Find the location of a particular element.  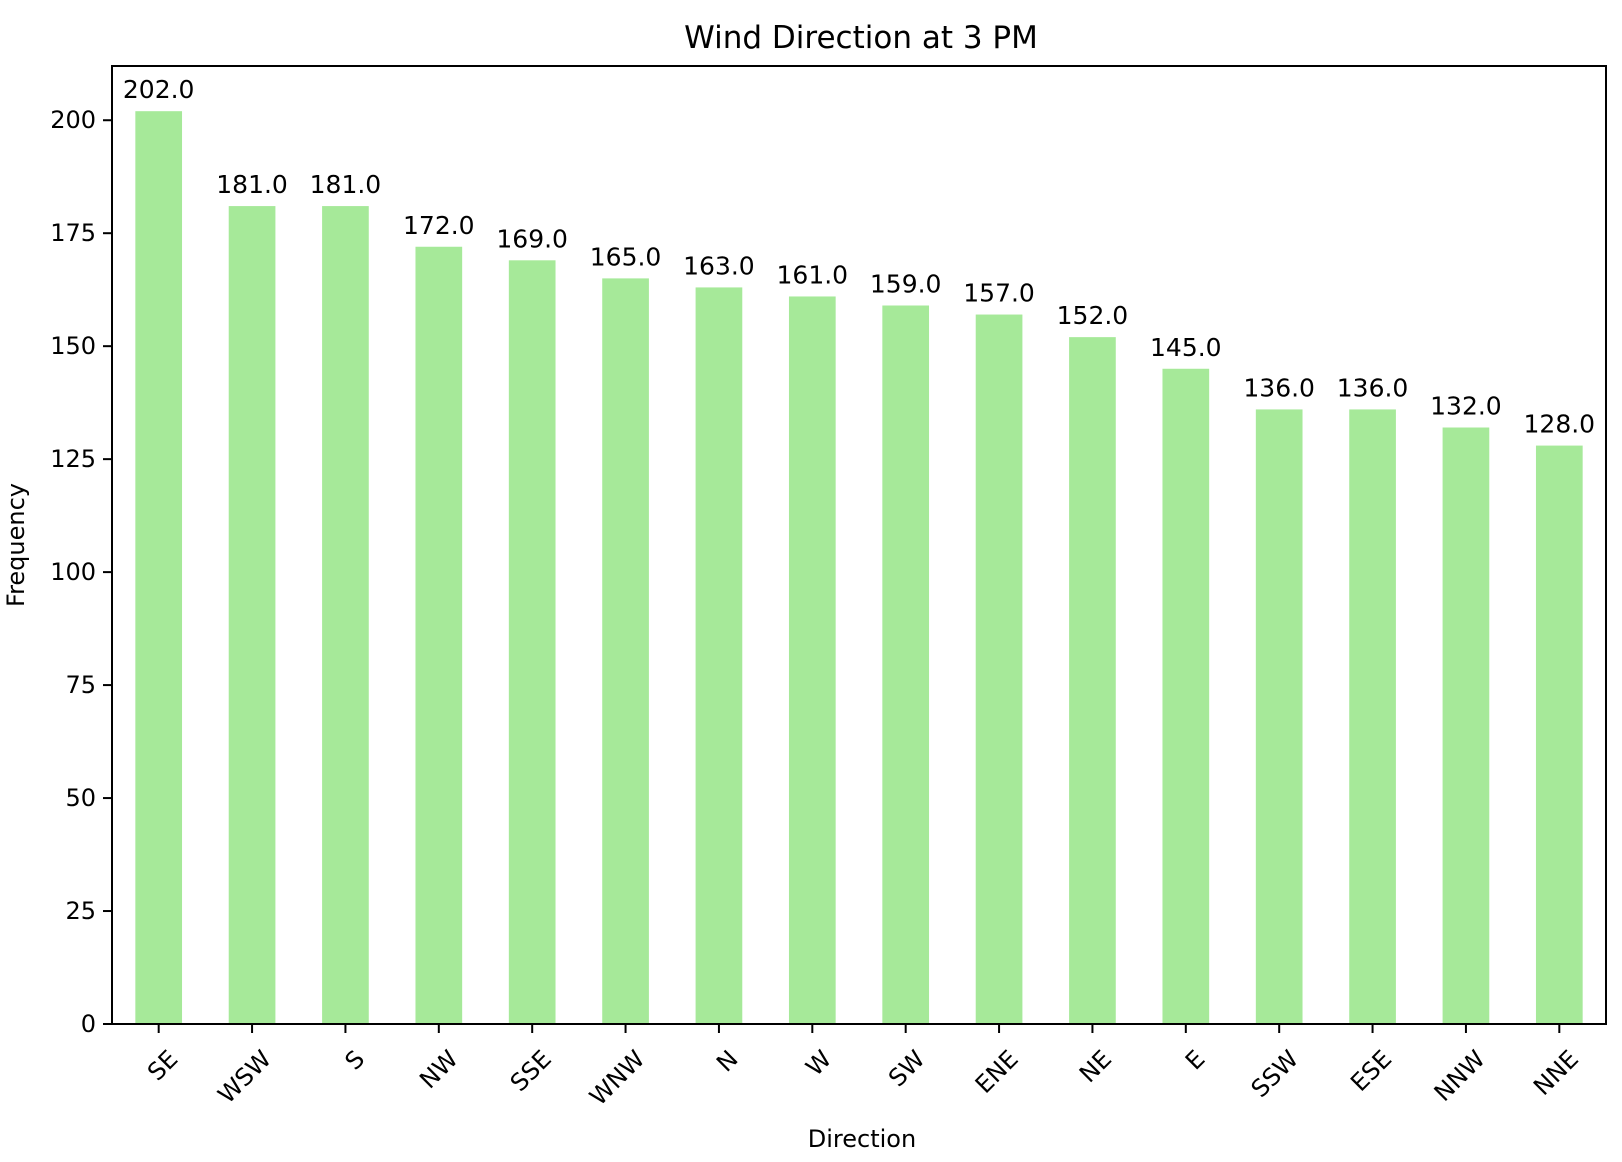

bar-ene is located at coordinates (999, 669).